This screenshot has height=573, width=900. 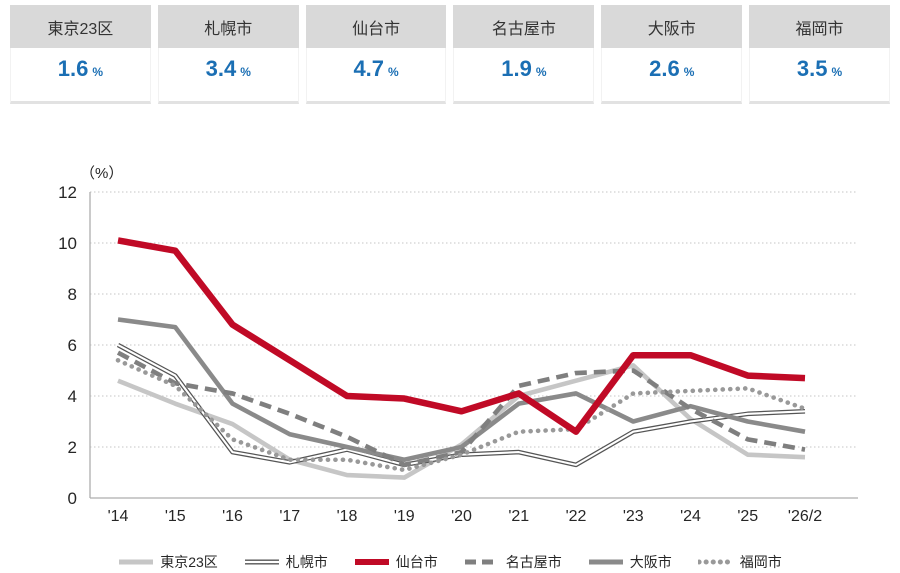 What do you see at coordinates (67, 243) in the screenshot?
I see `y-tick-label: 10` at bounding box center [67, 243].